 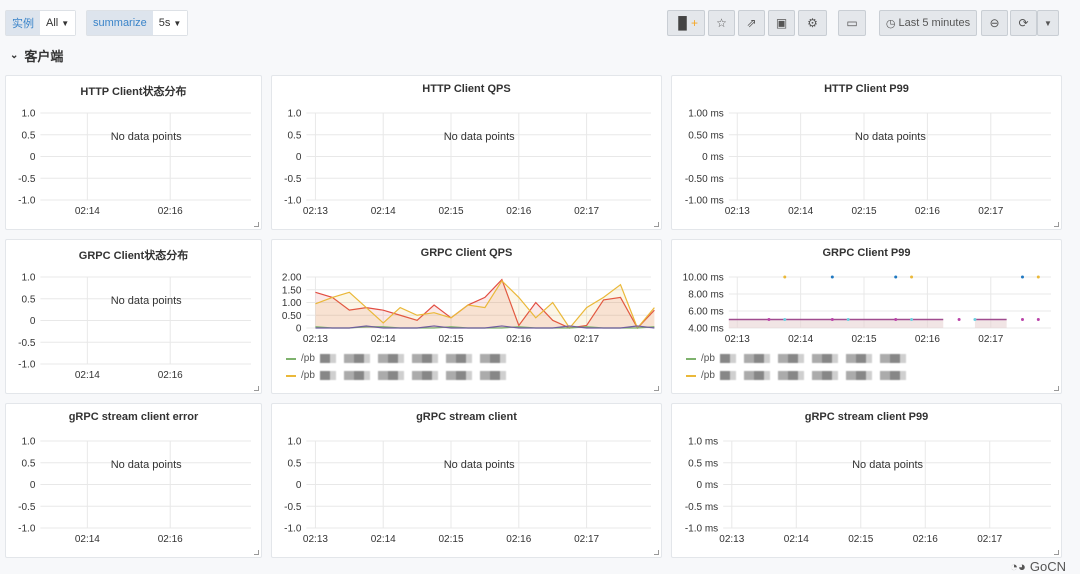 What do you see at coordinates (994, 23) in the screenshot?
I see `zoom-out-button: ⊖` at bounding box center [994, 23].